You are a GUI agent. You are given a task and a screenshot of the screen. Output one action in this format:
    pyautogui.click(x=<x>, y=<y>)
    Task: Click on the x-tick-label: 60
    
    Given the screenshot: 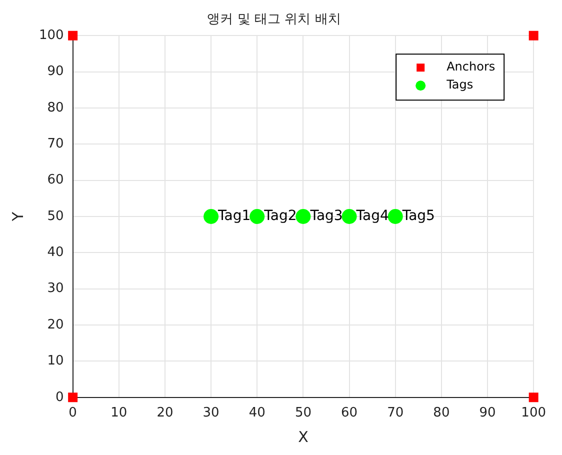 What is the action you would take?
    pyautogui.click(x=349, y=413)
    